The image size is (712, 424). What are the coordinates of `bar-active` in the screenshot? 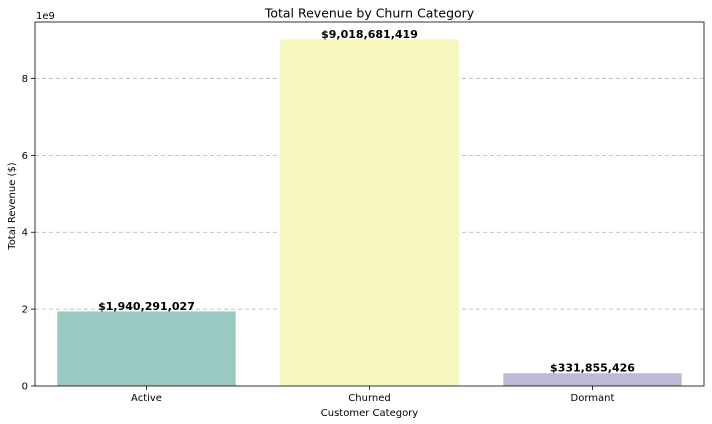 It's located at (146, 348).